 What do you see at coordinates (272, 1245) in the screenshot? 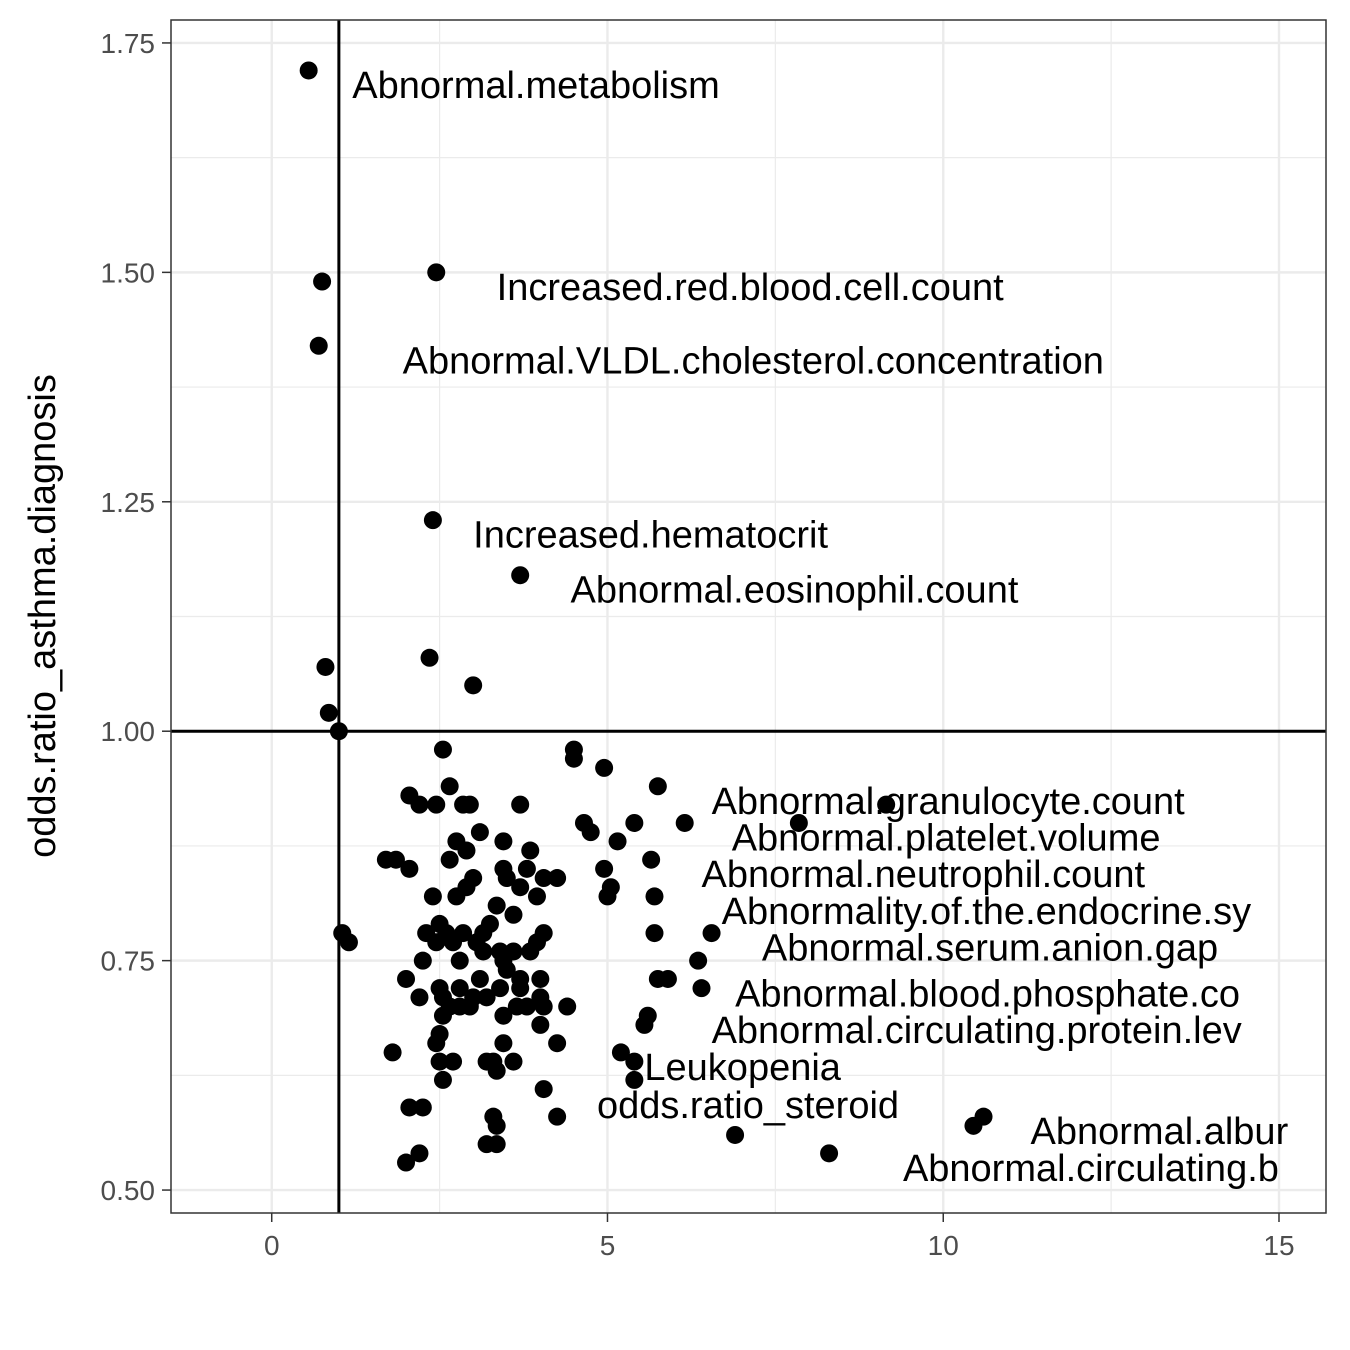
I see `x-tick-label: 0` at bounding box center [272, 1245].